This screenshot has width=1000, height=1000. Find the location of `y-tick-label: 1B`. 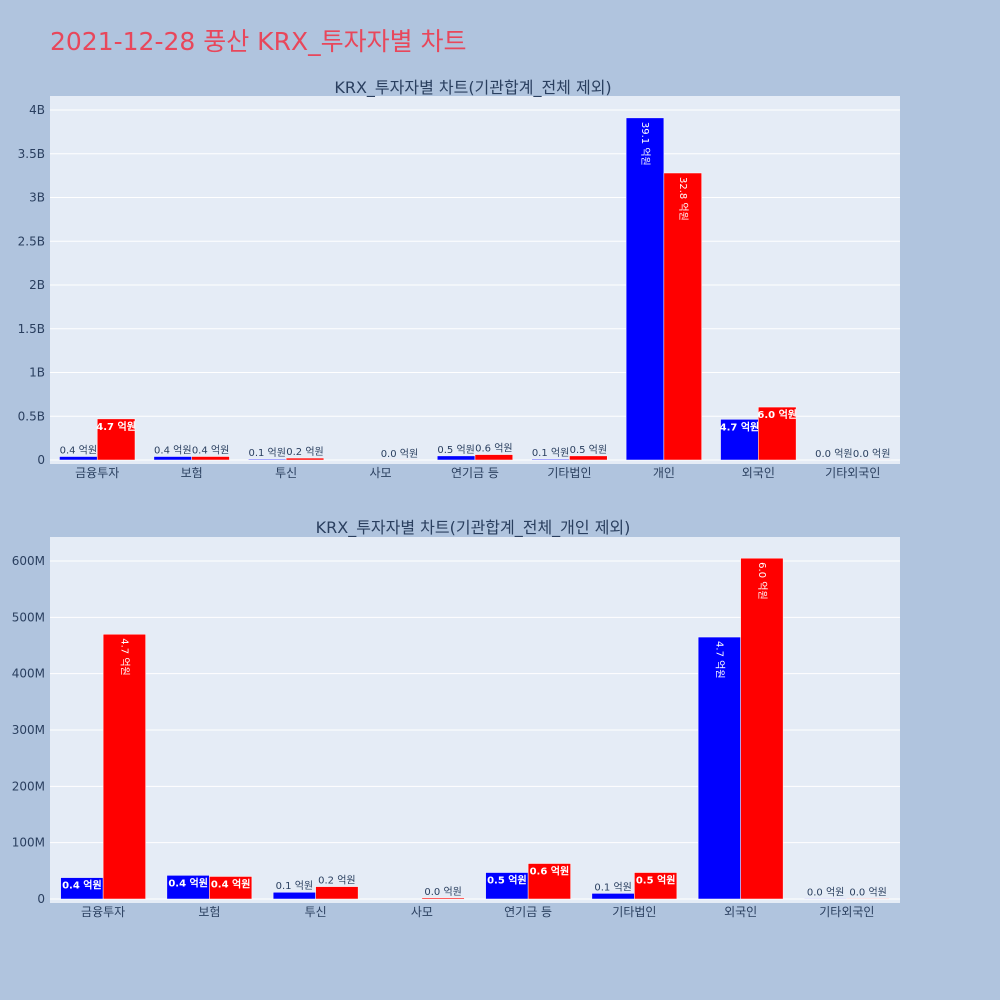

y-tick-label: 1B is located at coordinates (37, 373).